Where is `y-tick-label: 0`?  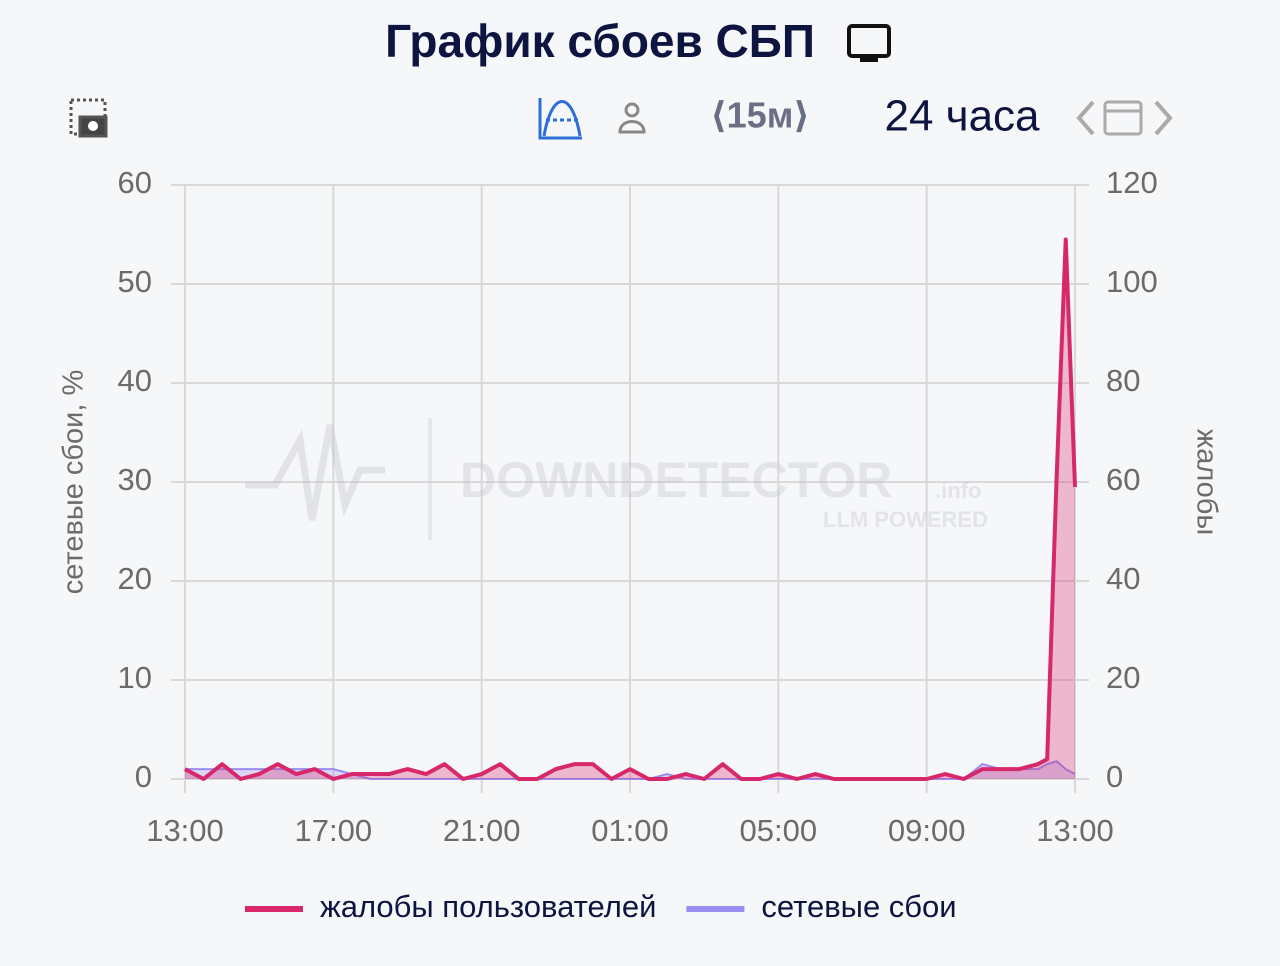
y-tick-label: 0 is located at coordinates (143, 776).